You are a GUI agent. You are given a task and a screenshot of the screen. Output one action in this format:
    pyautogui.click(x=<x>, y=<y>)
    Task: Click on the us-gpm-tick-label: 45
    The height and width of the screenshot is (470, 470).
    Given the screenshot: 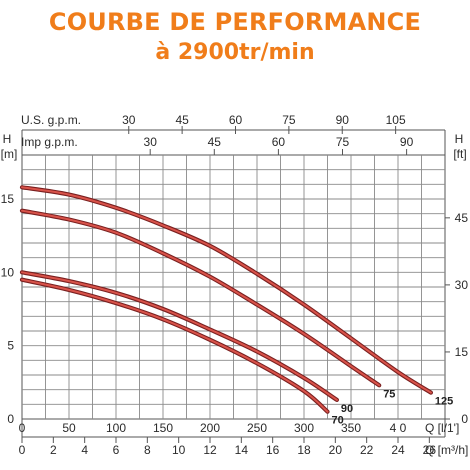 What is the action you would take?
    pyautogui.click(x=182, y=120)
    